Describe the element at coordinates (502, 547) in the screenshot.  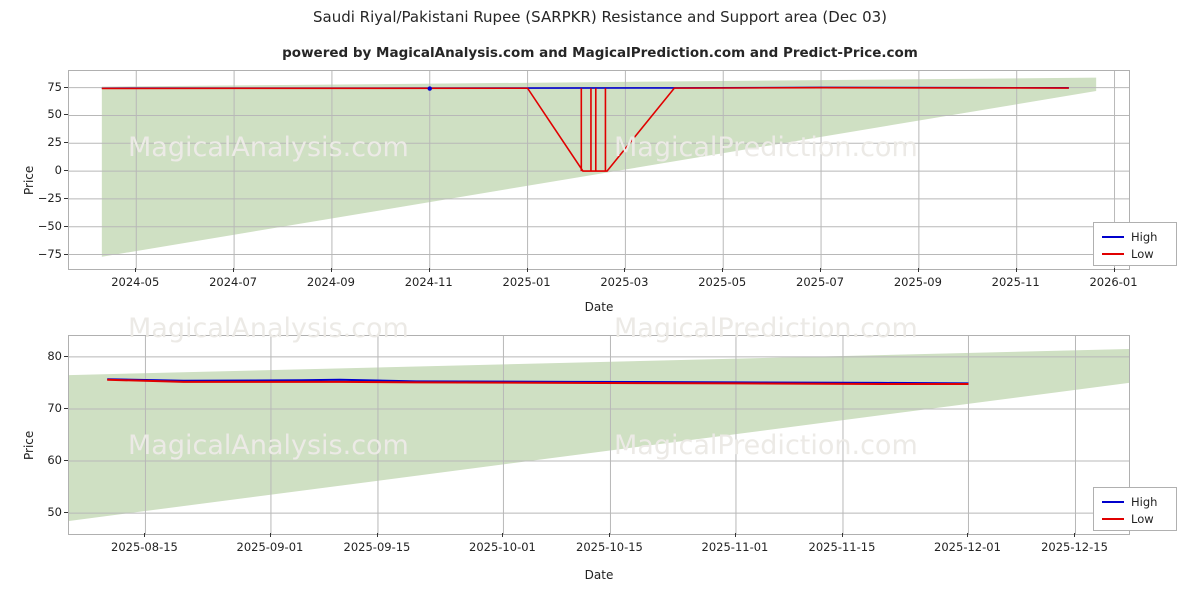
I see `x-tick-label: 2025-10-01` at that location.